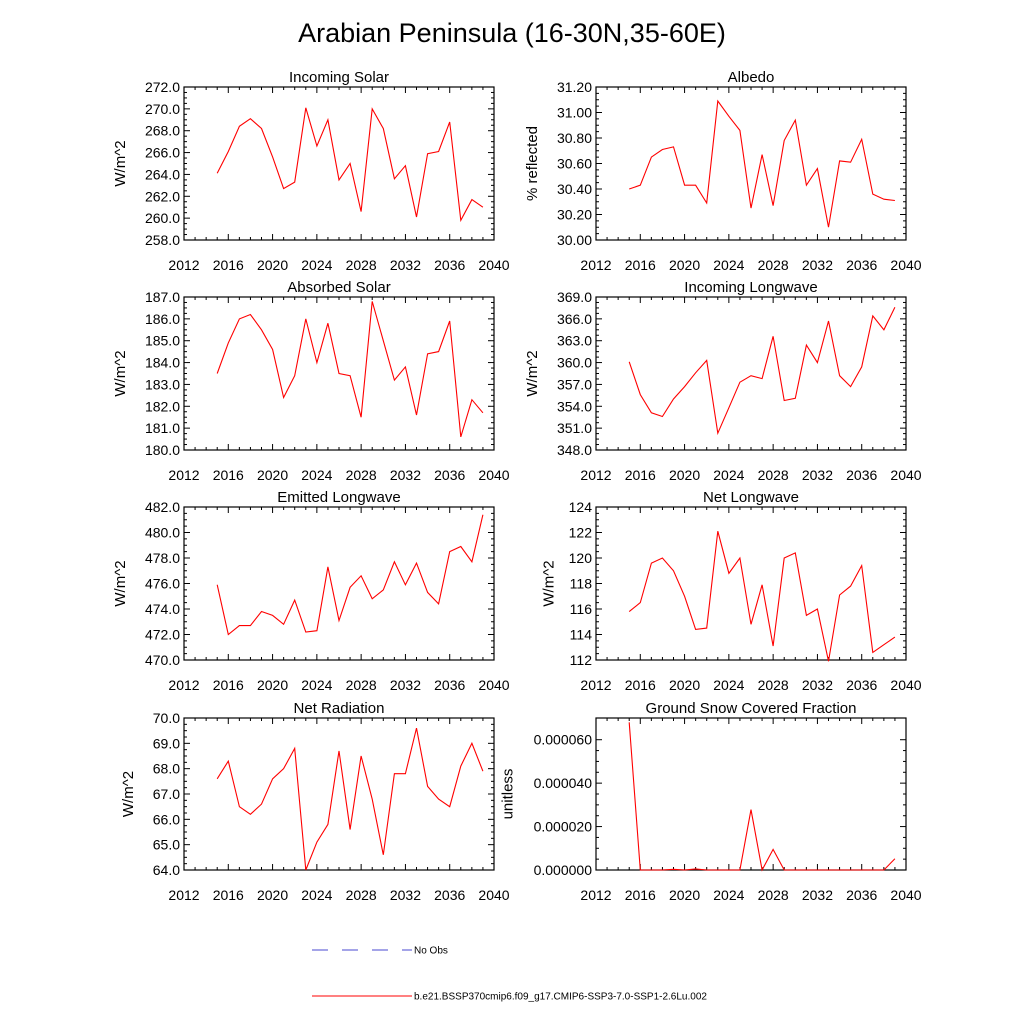 Image resolution: width=1024 pixels, height=1024 pixels. Describe the element at coordinates (581, 584) in the screenshot. I see `y-tick-label: 118` at that location.